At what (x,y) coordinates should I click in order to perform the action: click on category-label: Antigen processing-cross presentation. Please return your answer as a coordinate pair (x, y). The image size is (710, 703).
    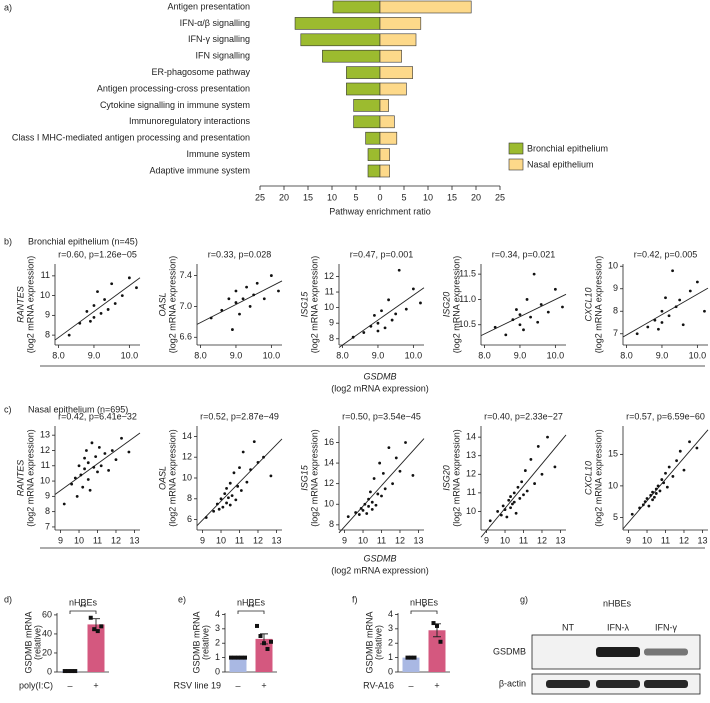
    Looking at the image, I should click on (173, 88).